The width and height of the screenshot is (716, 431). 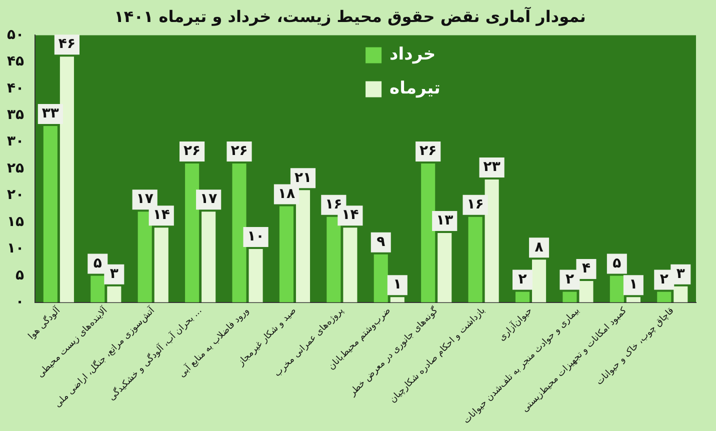 What do you see at coordinates (67, 44) in the screenshot?
I see `data-label: ۴۶` at bounding box center [67, 44].